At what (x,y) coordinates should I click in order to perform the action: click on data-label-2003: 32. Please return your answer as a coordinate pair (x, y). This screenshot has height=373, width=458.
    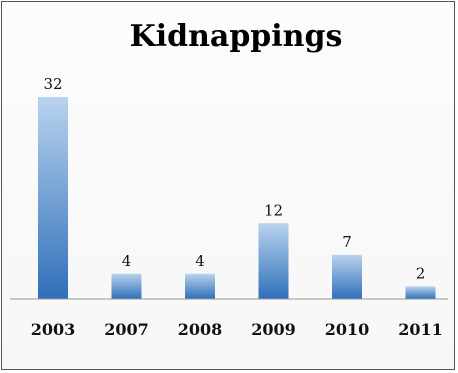
    Looking at the image, I should click on (52, 84).